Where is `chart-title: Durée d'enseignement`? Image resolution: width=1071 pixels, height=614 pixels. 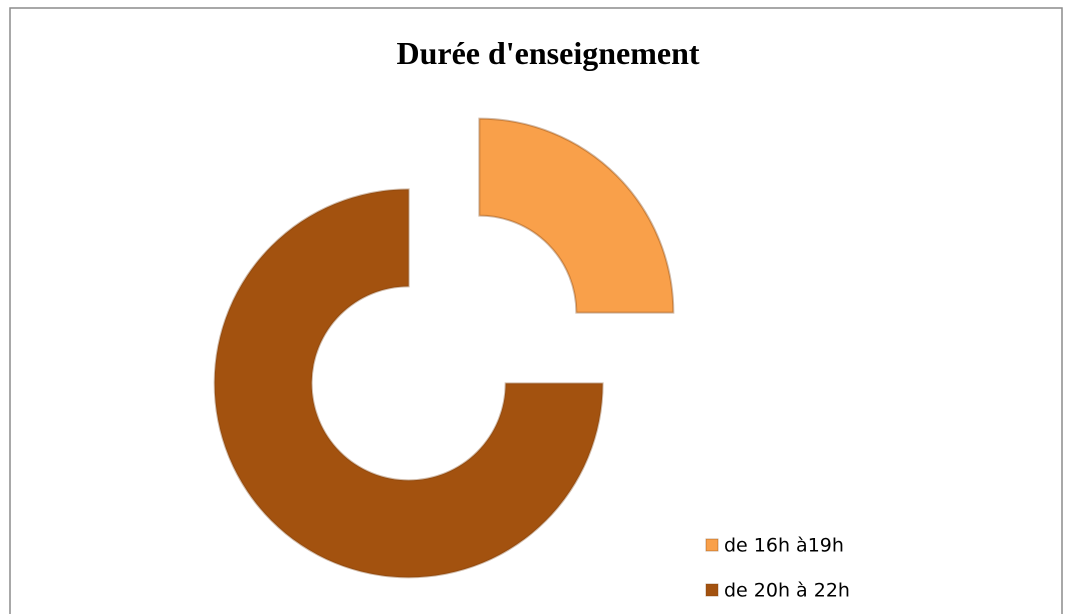 chart-title: Durée d'enseignement is located at coordinates (547, 53).